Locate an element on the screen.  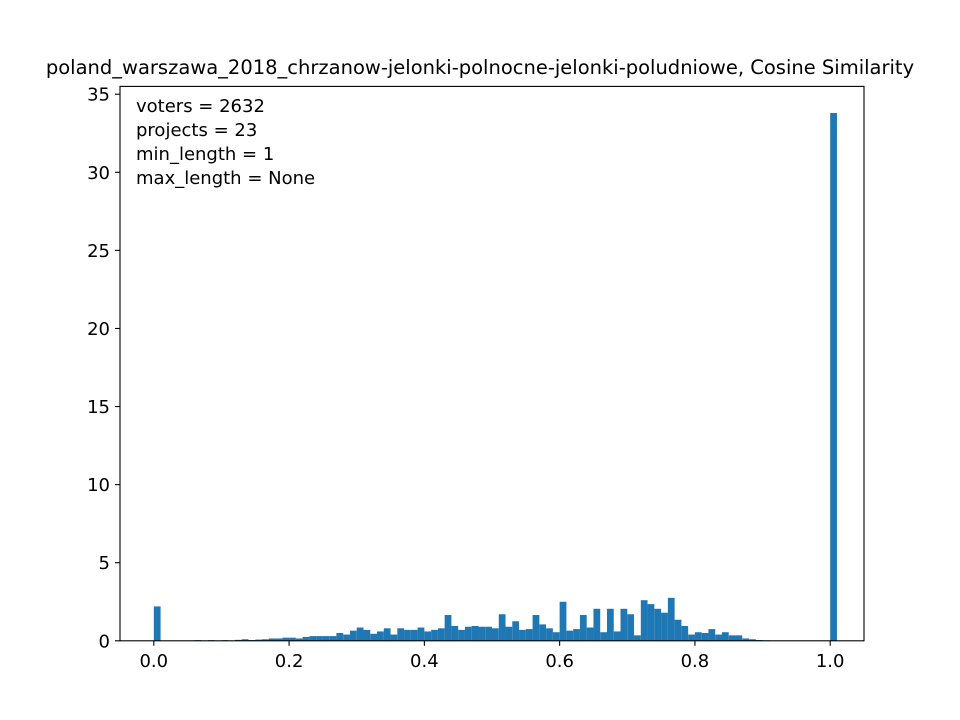
x-tick-label: 0.8 is located at coordinates (695, 661).